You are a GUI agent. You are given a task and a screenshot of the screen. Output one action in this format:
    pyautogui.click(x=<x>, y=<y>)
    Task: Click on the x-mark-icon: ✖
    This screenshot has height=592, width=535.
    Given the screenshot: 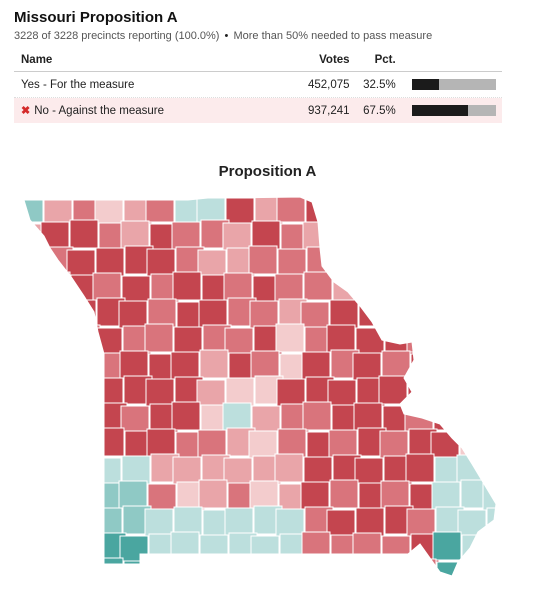 What is the action you would take?
    pyautogui.click(x=26, y=111)
    